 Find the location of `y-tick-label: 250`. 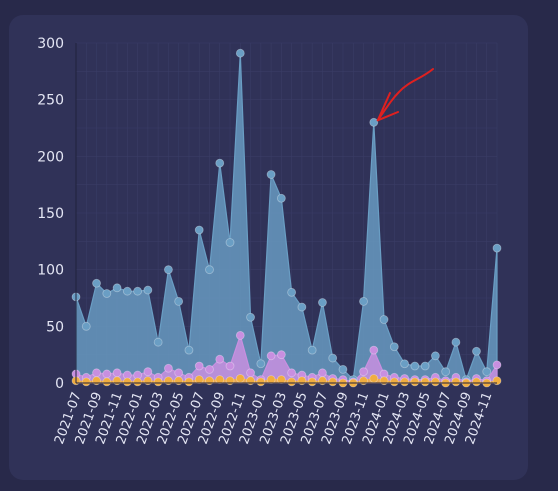

y-tick-label: 250 is located at coordinates (50, 101).